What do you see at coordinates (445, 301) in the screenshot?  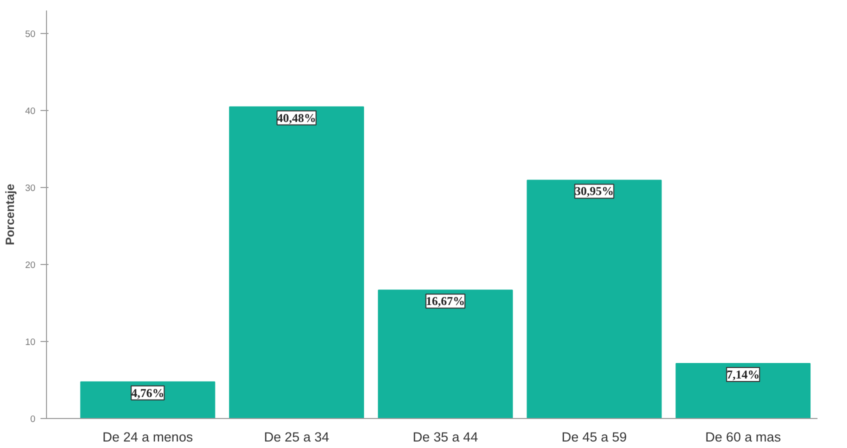 I see `data-label: 16,67%` at bounding box center [445, 301].